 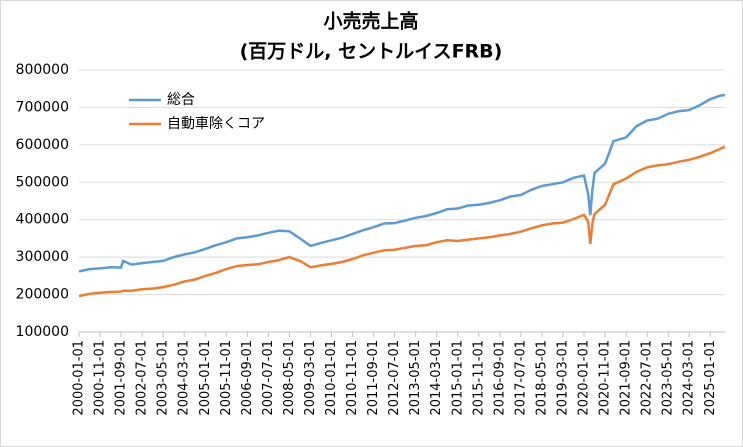 What do you see at coordinates (520, 378) in the screenshot?
I see `x-tick-label: 2017-07-01` at bounding box center [520, 378].